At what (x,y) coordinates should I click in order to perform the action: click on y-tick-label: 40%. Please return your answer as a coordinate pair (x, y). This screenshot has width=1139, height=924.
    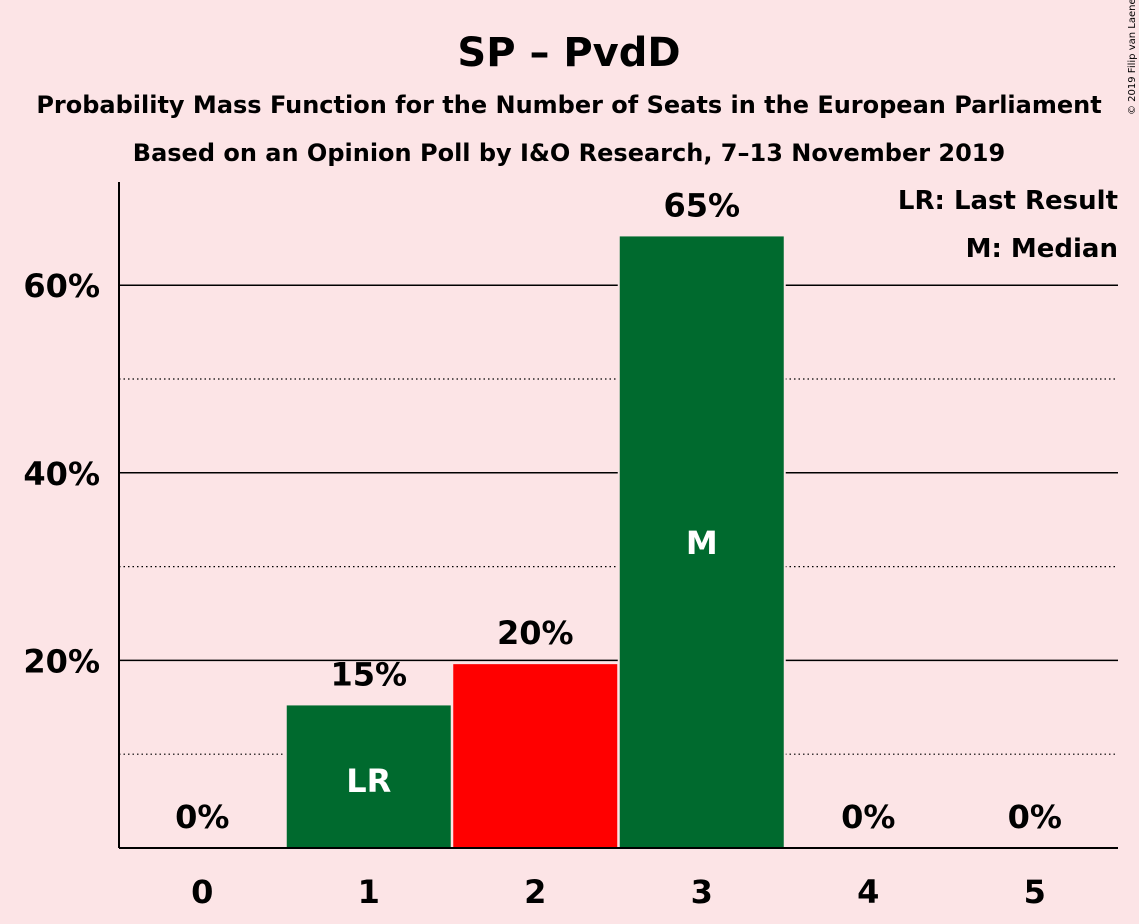
    Looking at the image, I should click on (61, 474).